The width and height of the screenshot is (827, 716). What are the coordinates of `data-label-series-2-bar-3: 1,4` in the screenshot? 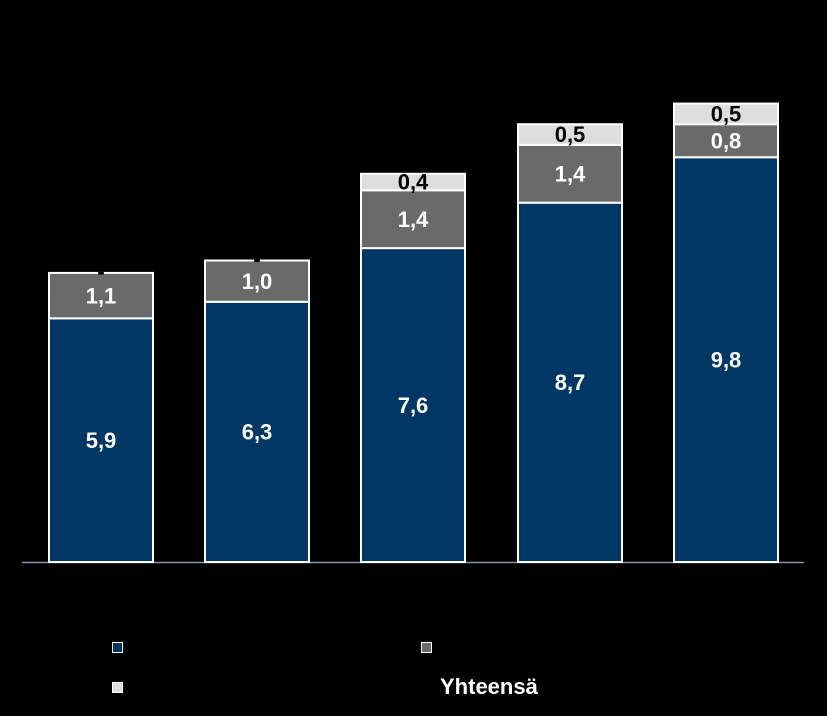 It's located at (413, 219).